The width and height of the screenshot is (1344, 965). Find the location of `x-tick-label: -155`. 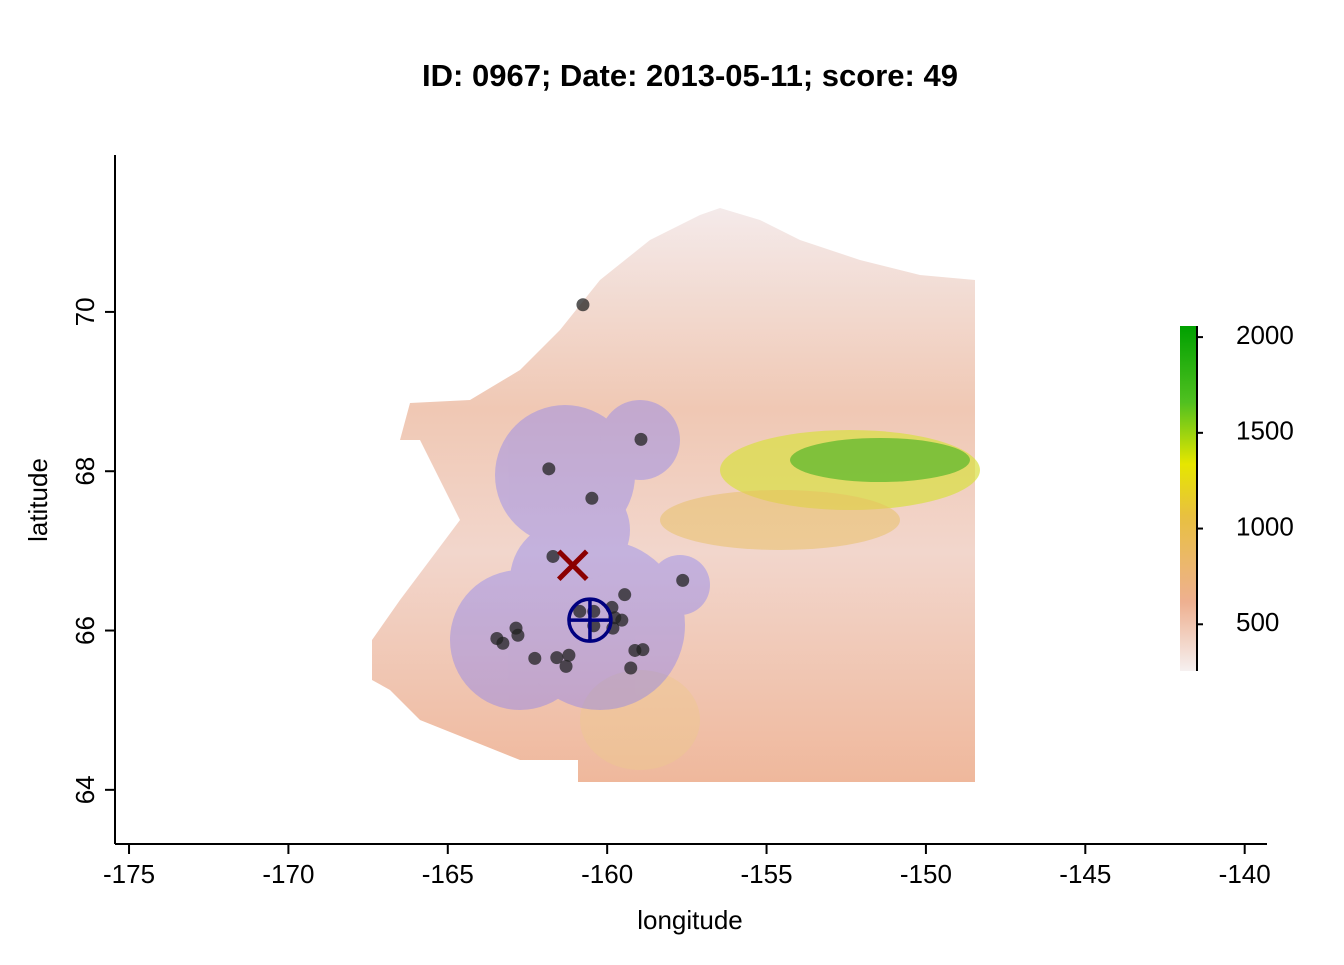

x-tick-label: -155 is located at coordinates (767, 874).